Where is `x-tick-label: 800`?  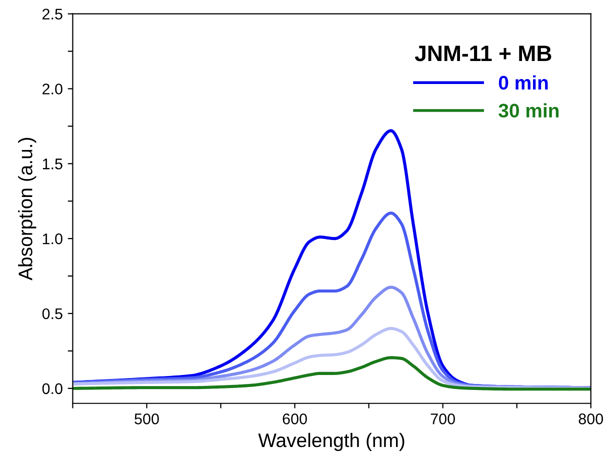 x-tick-label: 800 is located at coordinates (590, 419).